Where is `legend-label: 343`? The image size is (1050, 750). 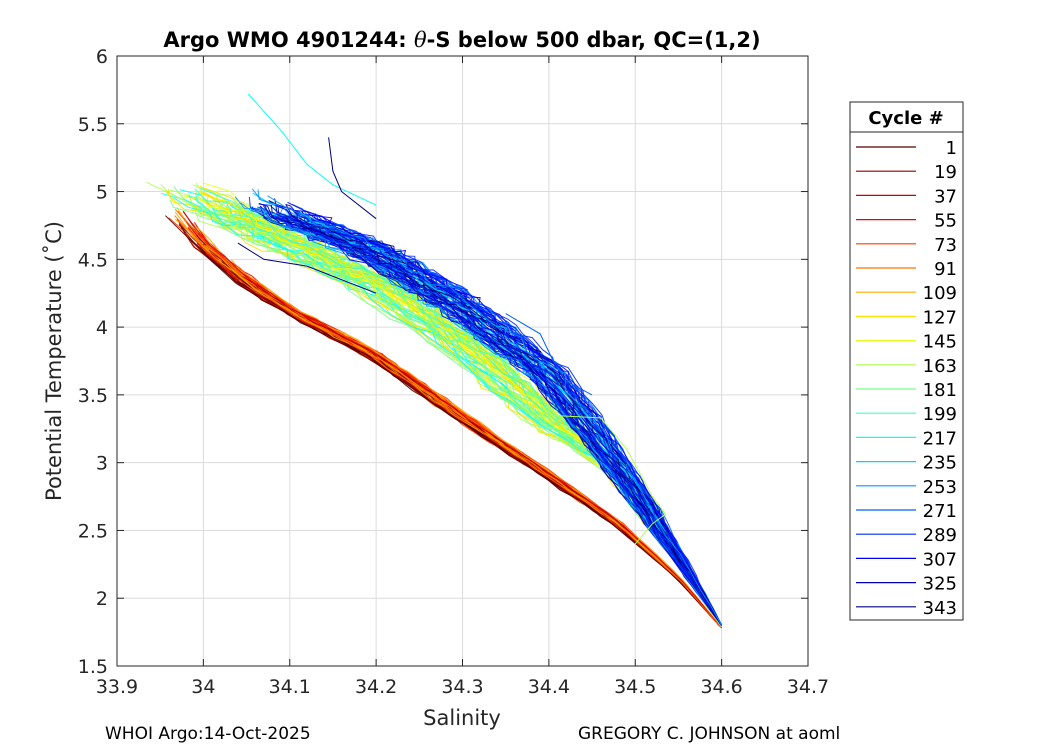
legend-label: 343 is located at coordinates (940, 608).